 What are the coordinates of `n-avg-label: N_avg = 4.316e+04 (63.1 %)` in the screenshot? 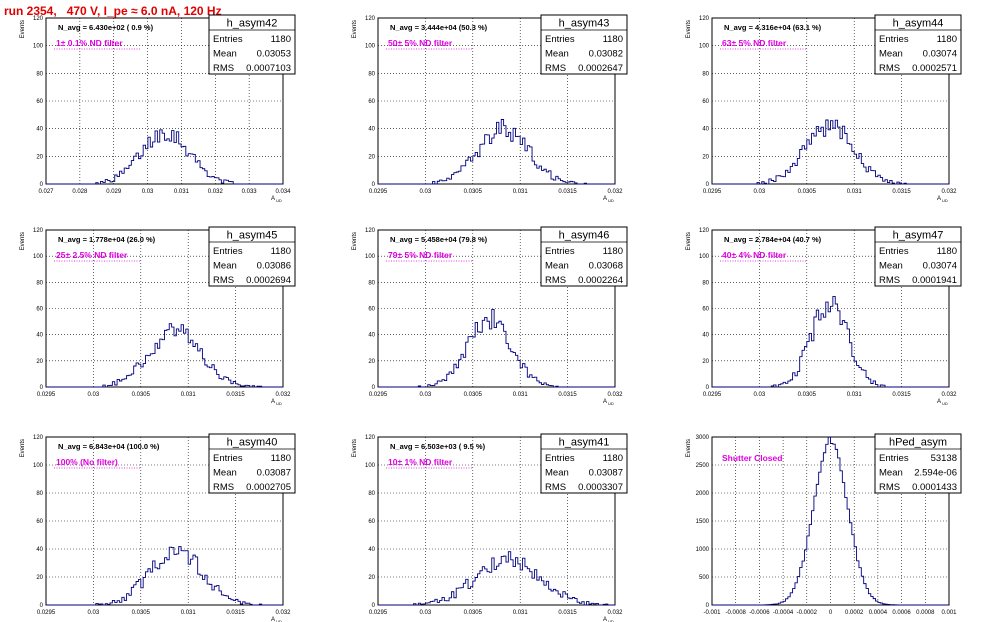 It's located at (773, 27).